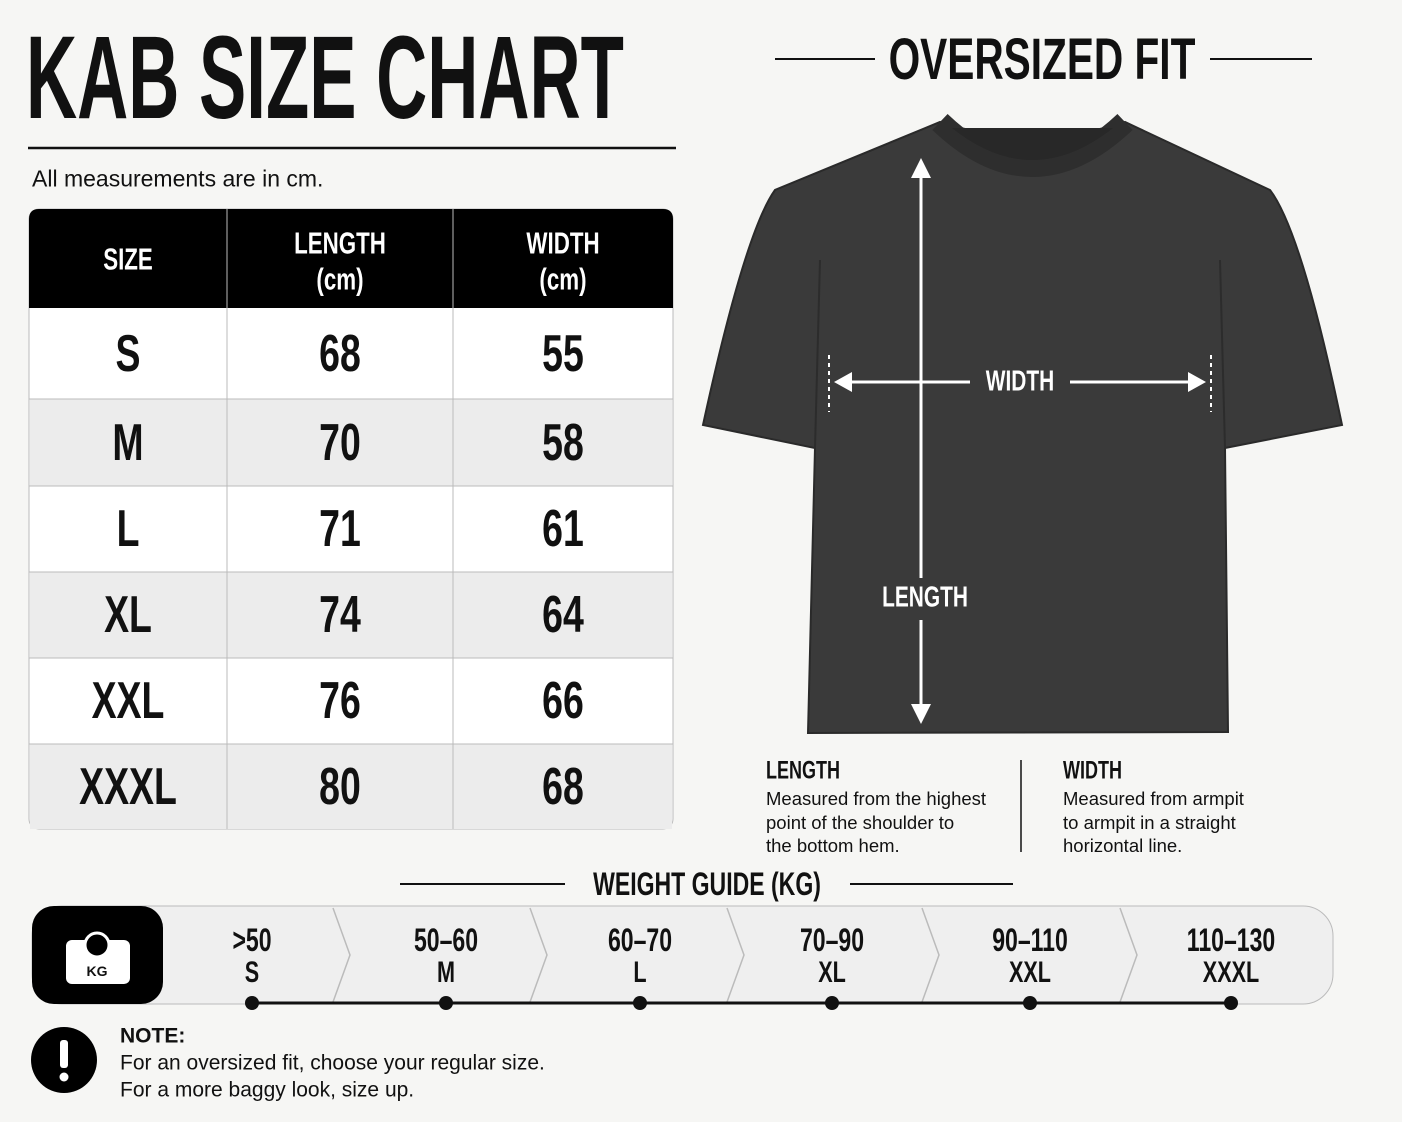 The image size is (1402, 1122). I want to click on table-cell: S, so click(128, 353).